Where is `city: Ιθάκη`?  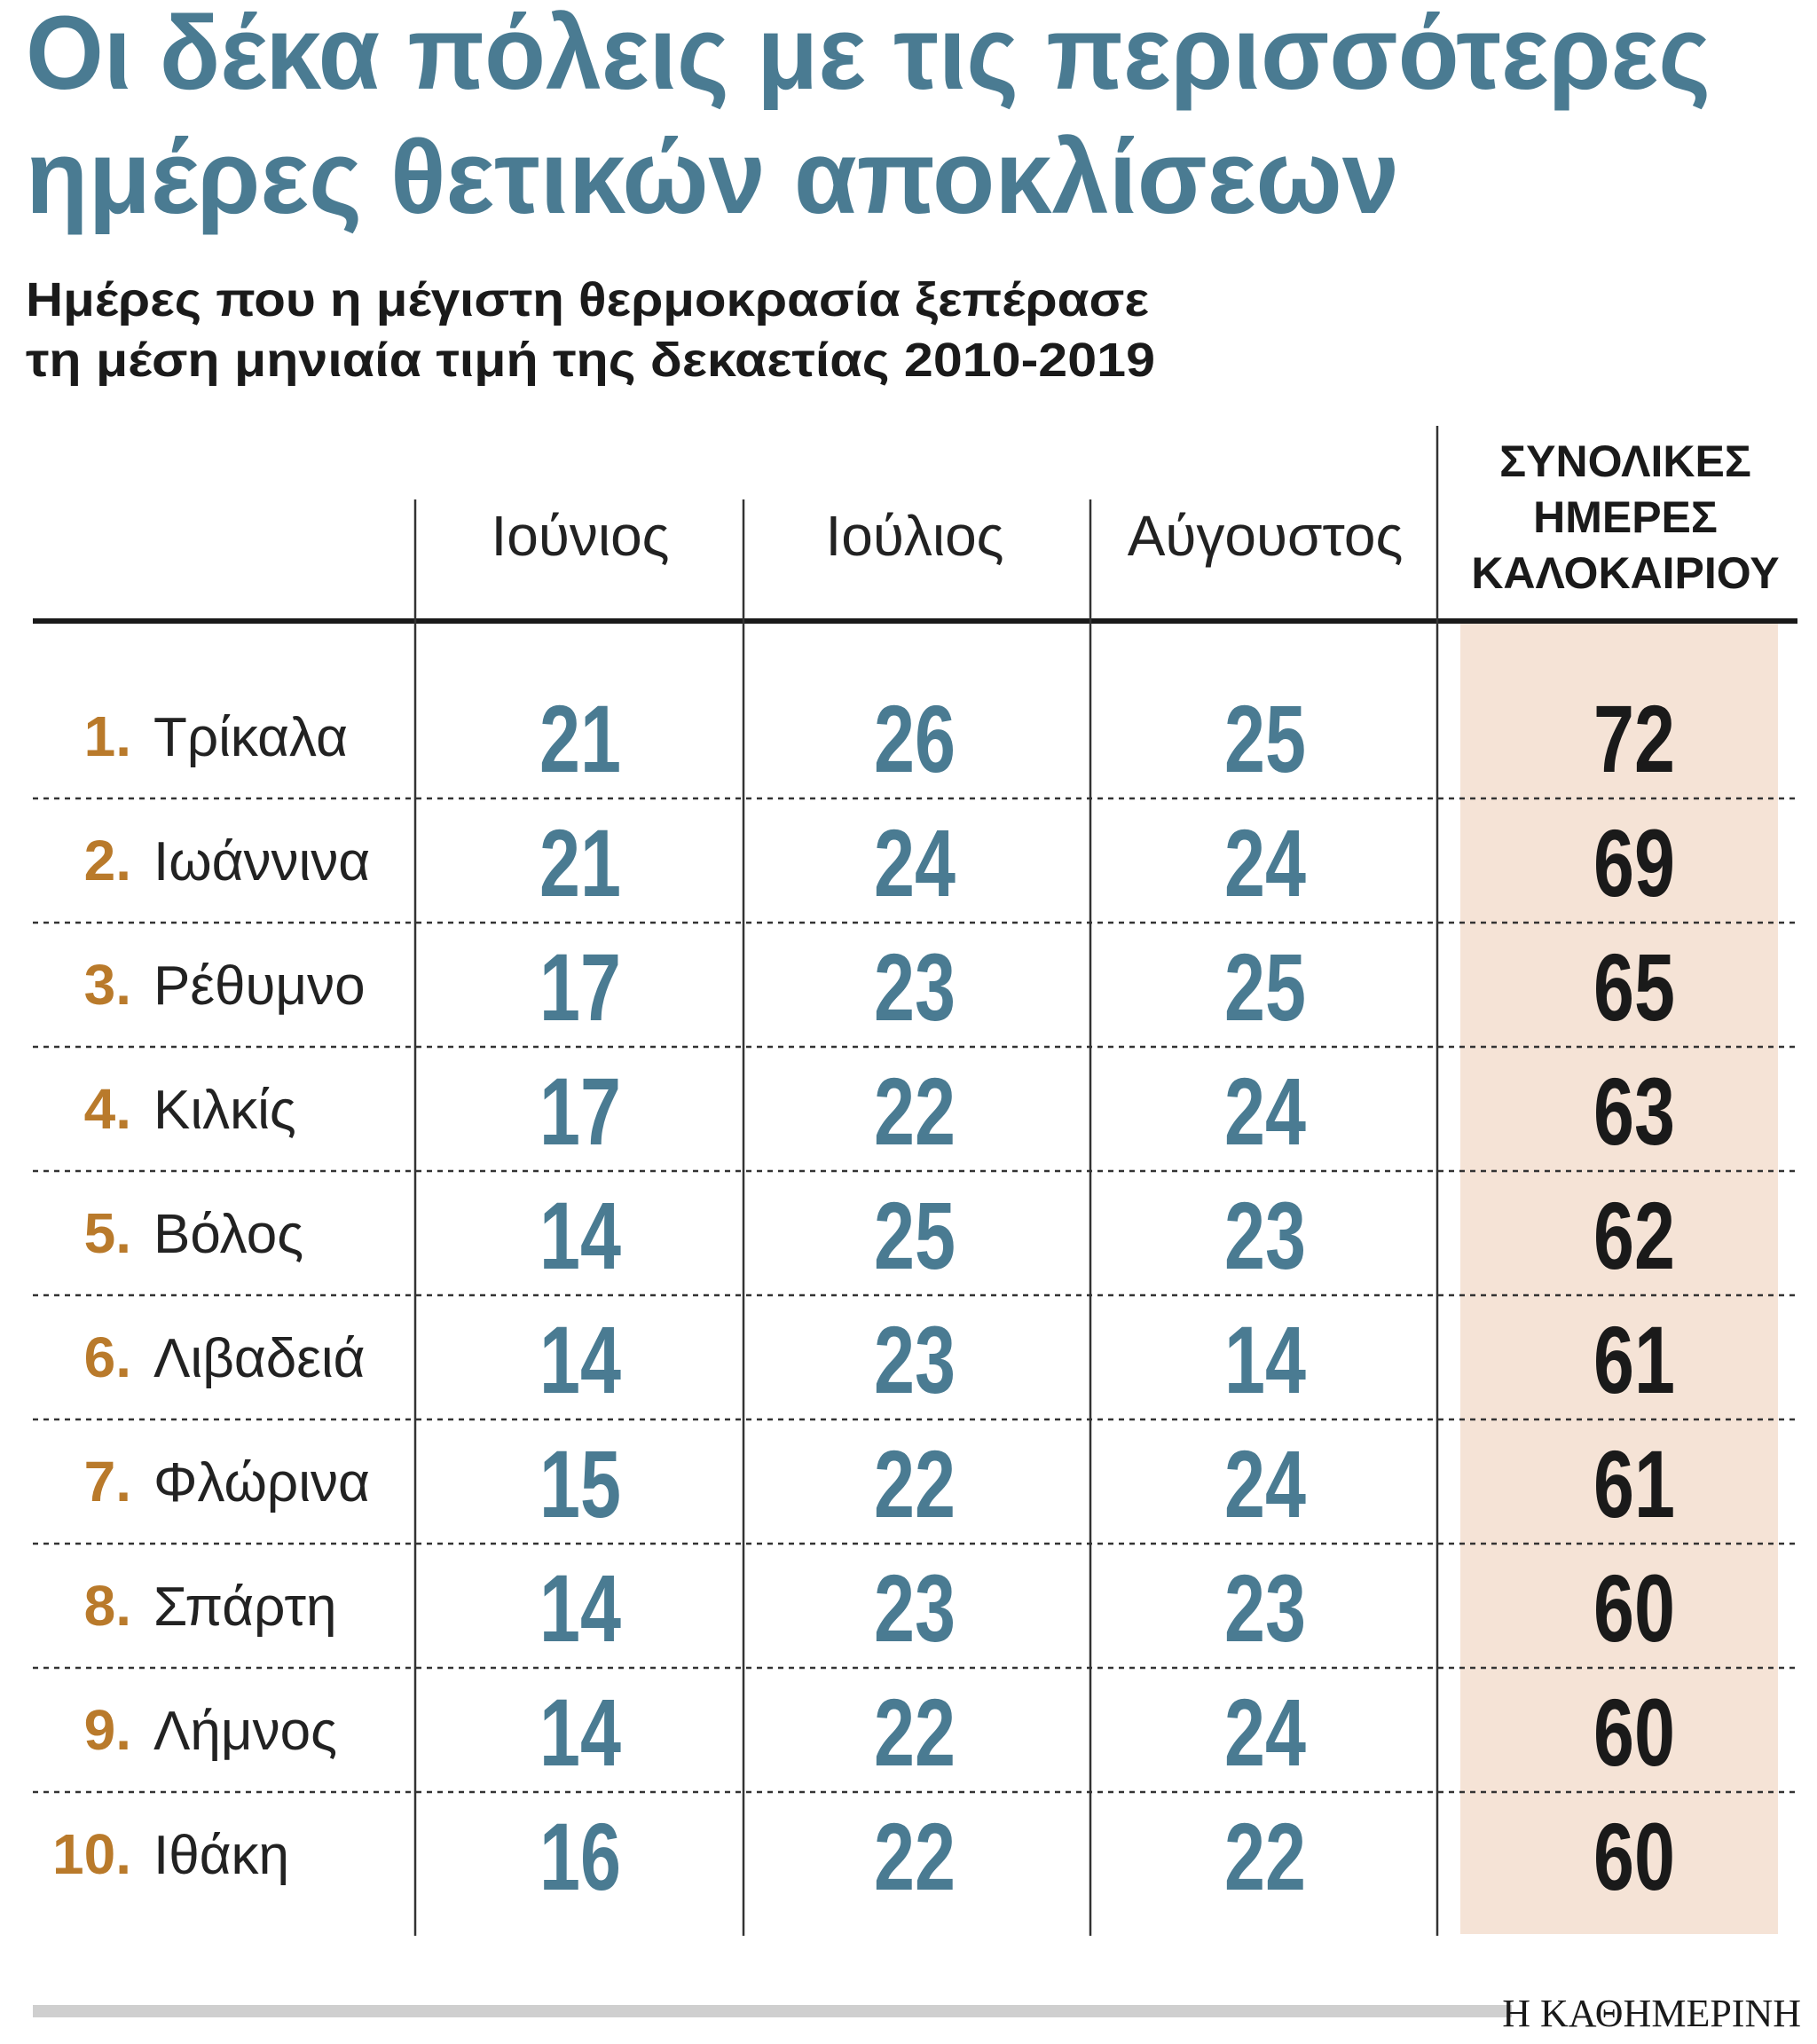 city: Ιθάκη is located at coordinates (221, 1855).